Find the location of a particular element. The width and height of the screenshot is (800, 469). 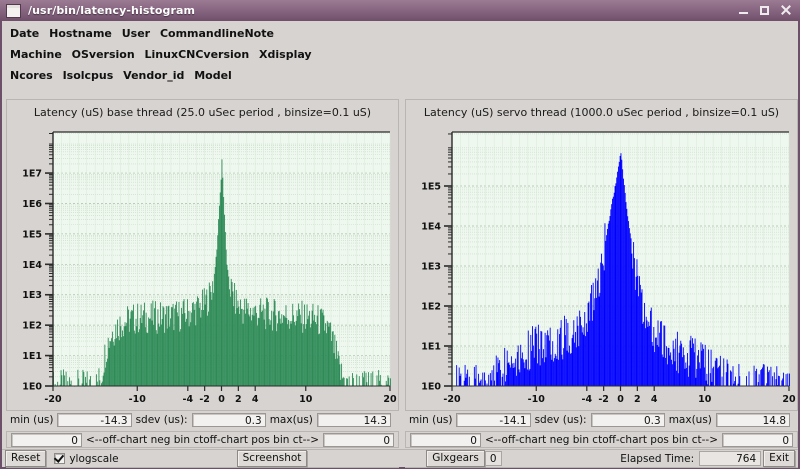

window-icon is located at coordinates (13, 10).